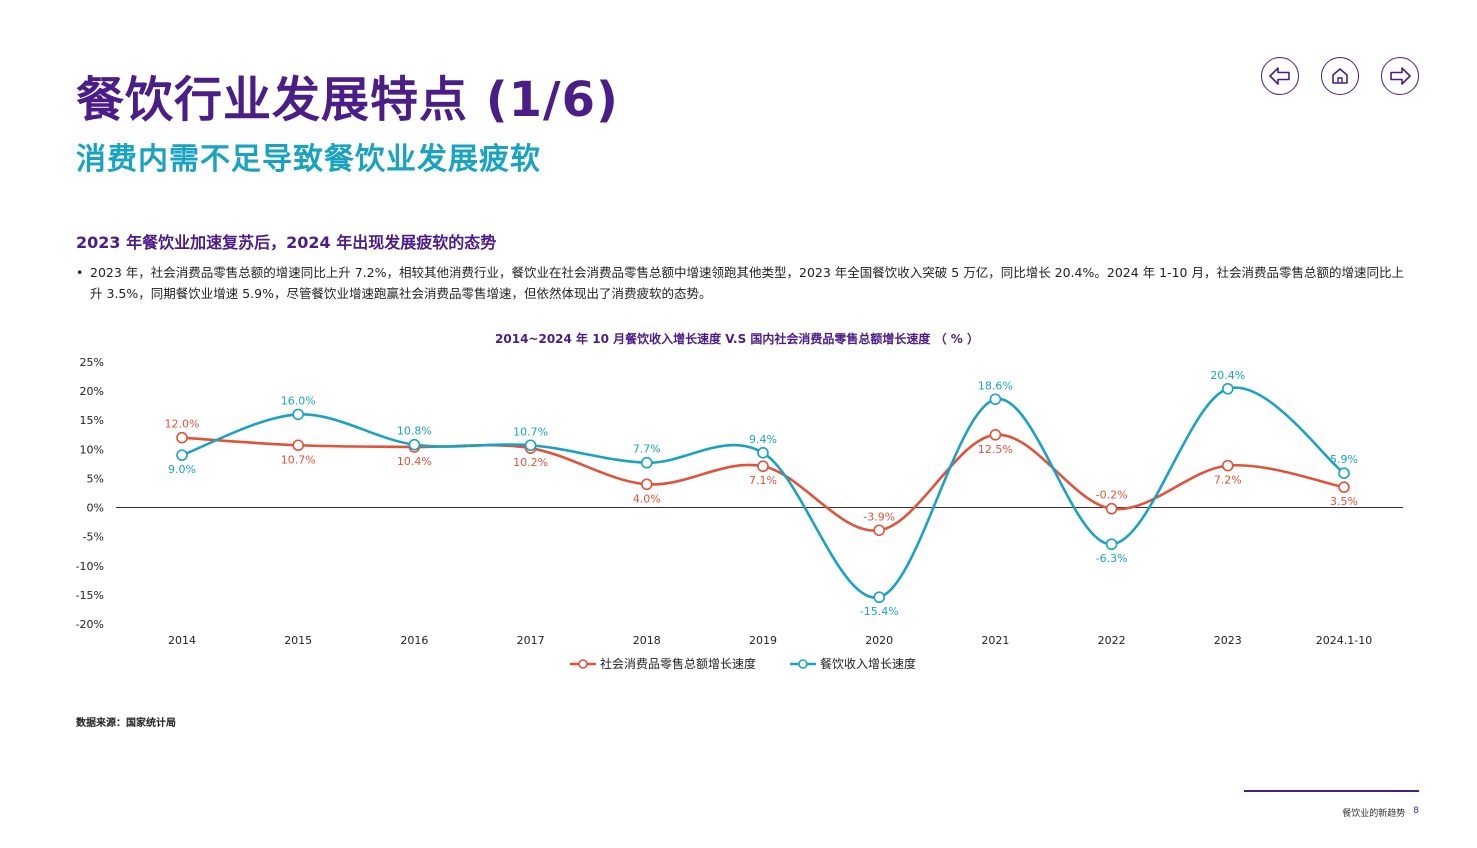  What do you see at coordinates (90, 566) in the screenshot?
I see `y-tick-label: -10%` at bounding box center [90, 566].